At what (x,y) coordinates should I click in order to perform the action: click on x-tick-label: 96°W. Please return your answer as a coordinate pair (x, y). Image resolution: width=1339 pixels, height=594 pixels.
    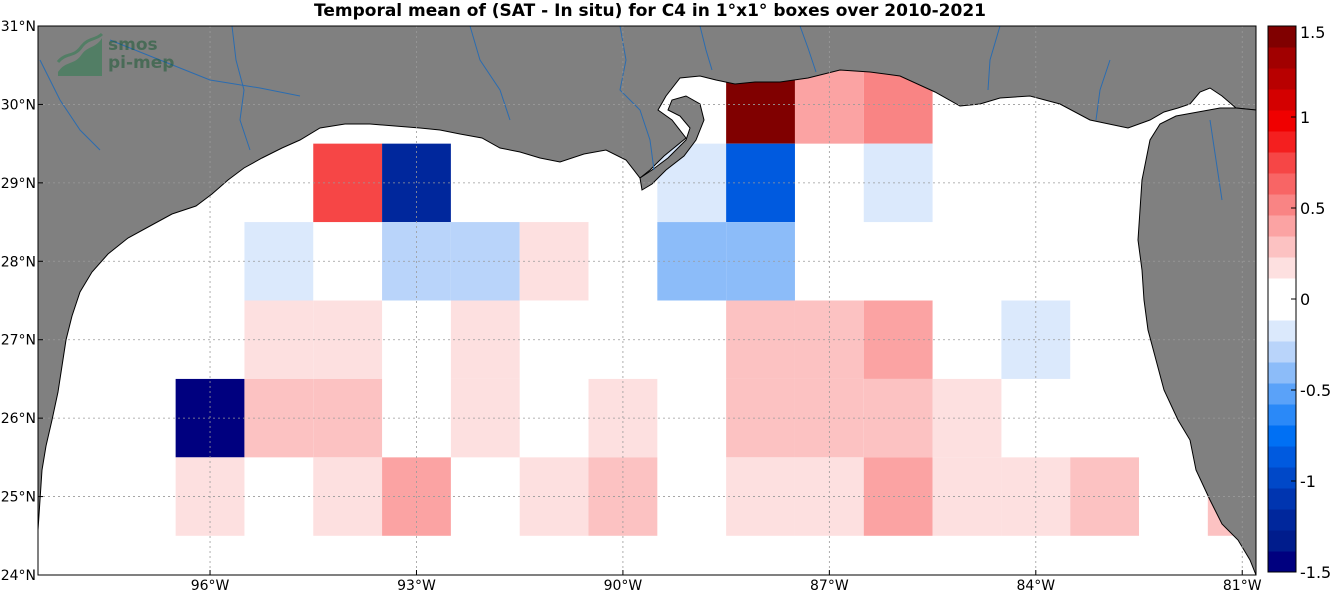
    Looking at the image, I should click on (210, 586).